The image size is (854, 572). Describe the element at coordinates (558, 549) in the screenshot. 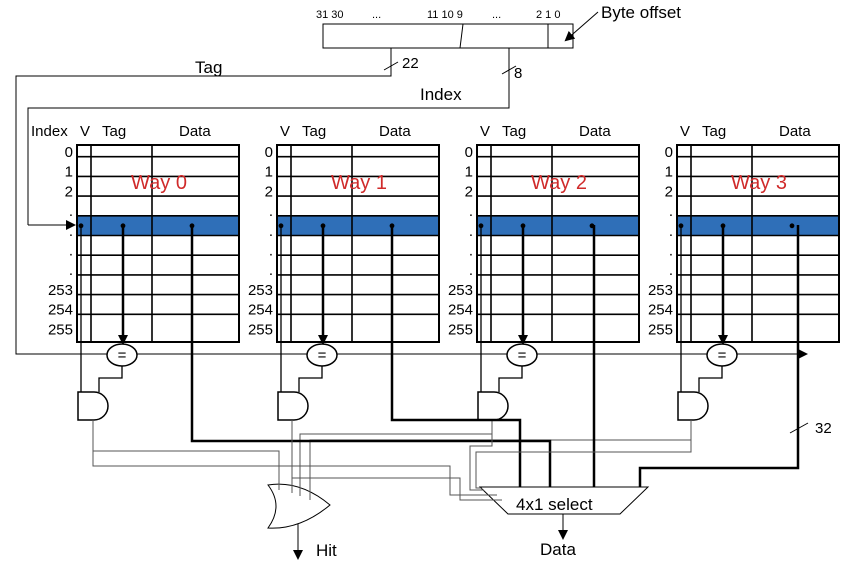

I see `data-out-label: Data` at that location.